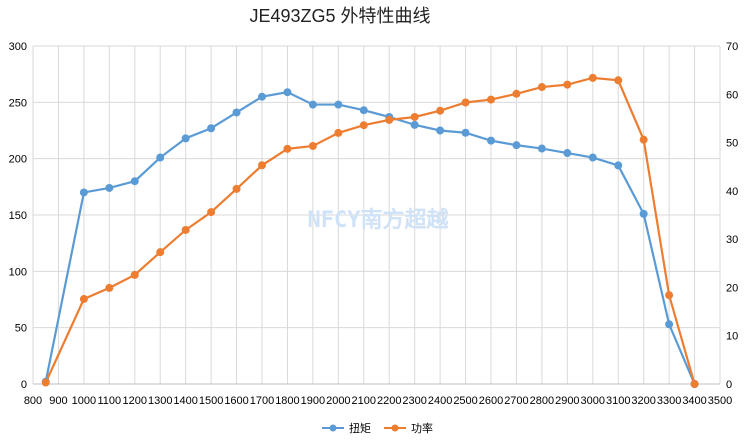  What do you see at coordinates (440, 401) in the screenshot?
I see `x-tick-label: 2400` at bounding box center [440, 401].